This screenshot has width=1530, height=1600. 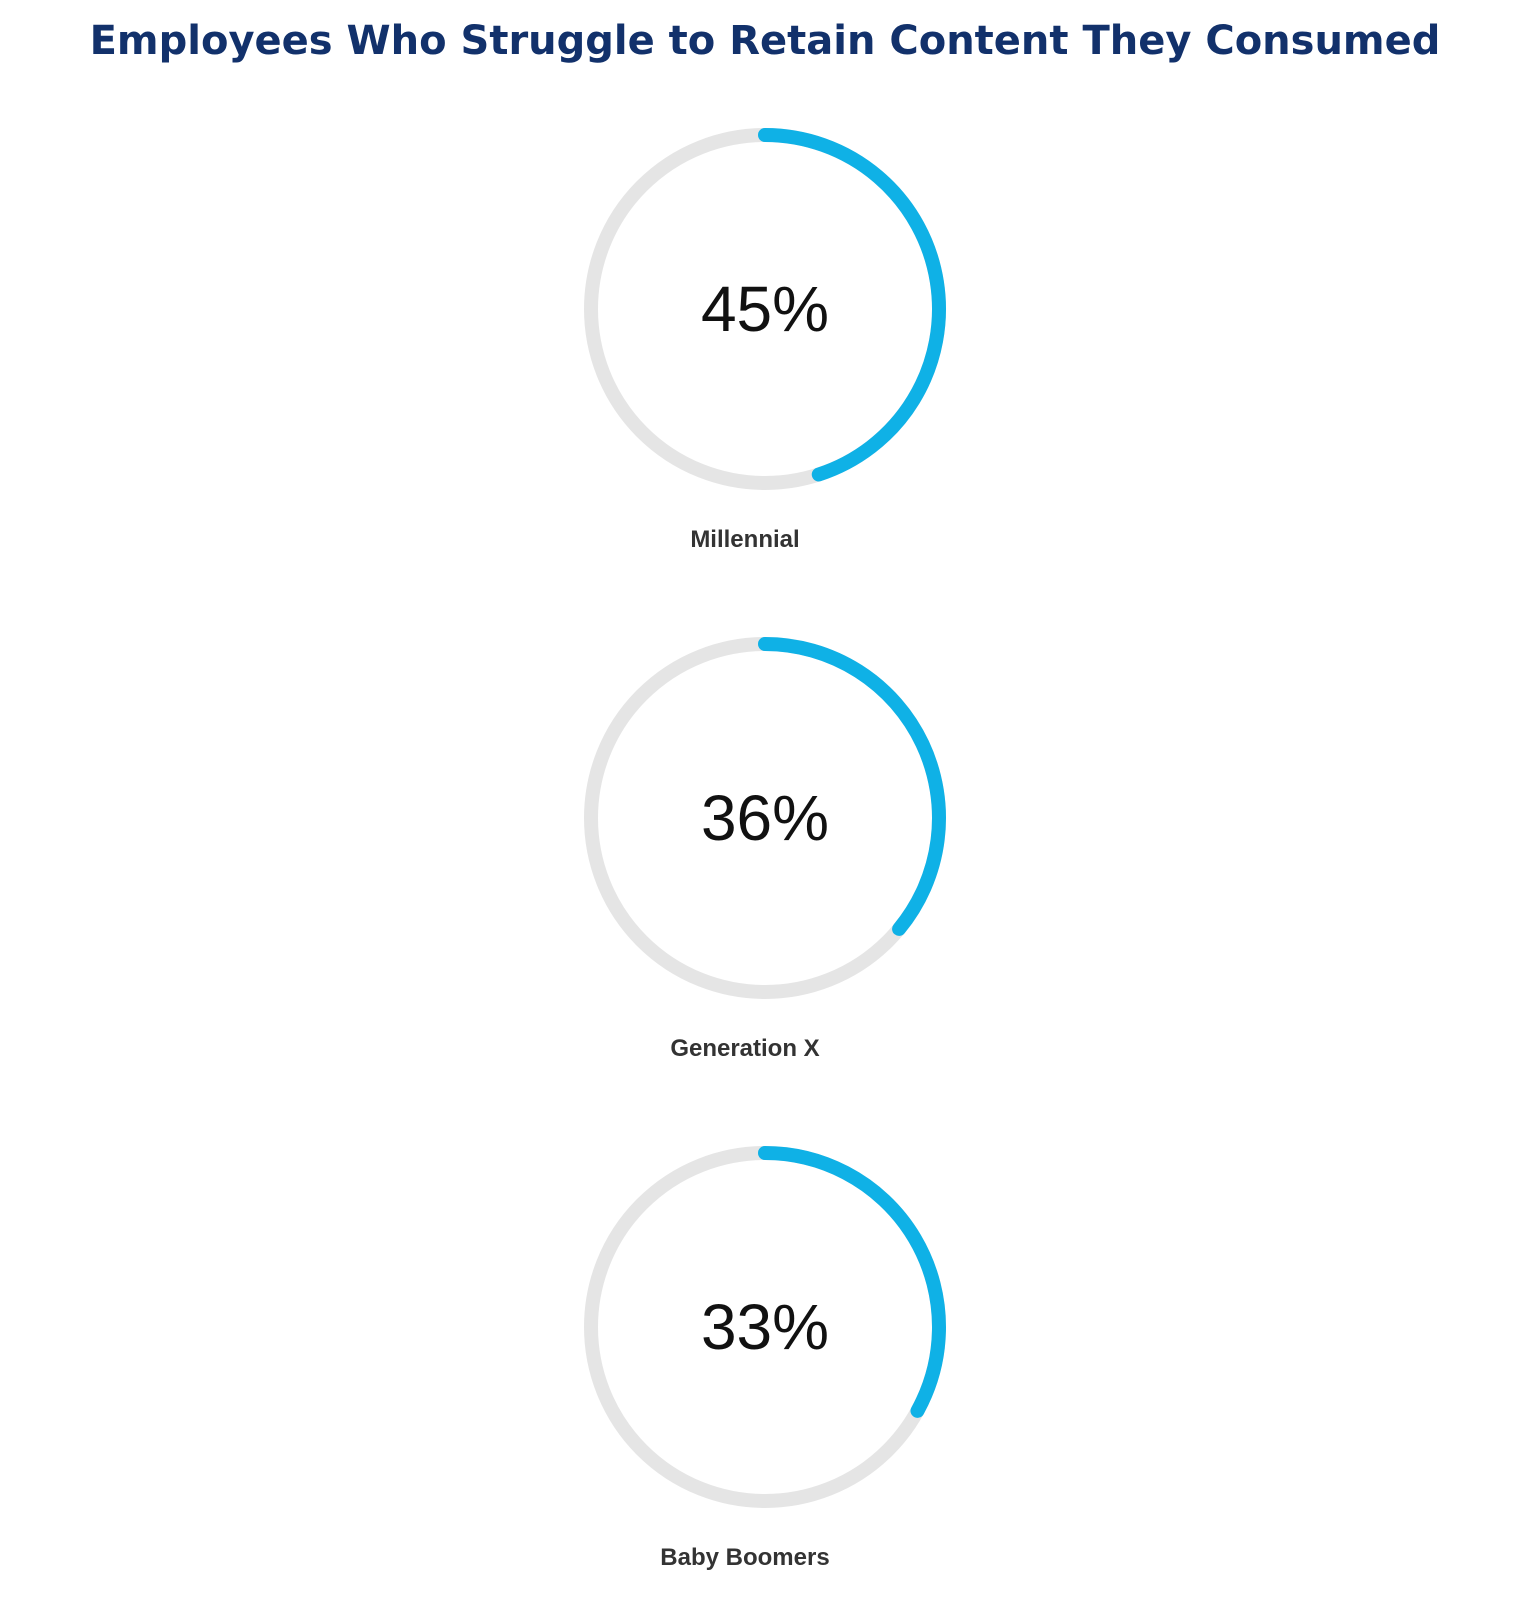 I want to click on ring-group: 45% Millennial, so click(x=765, y=340).